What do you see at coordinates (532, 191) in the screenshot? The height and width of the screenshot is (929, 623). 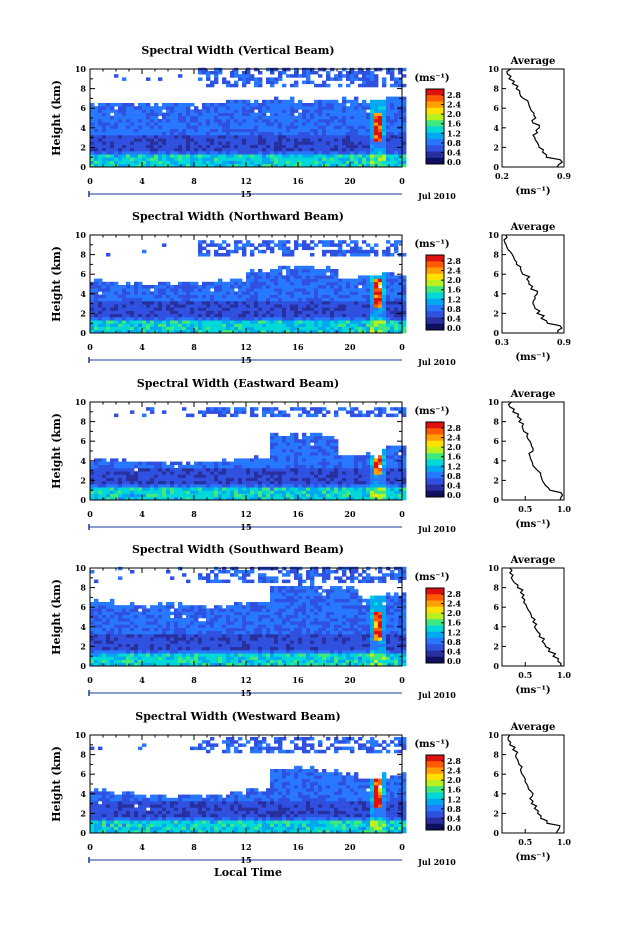 I see `average-unit-label: (ms⁻¹)` at bounding box center [532, 191].